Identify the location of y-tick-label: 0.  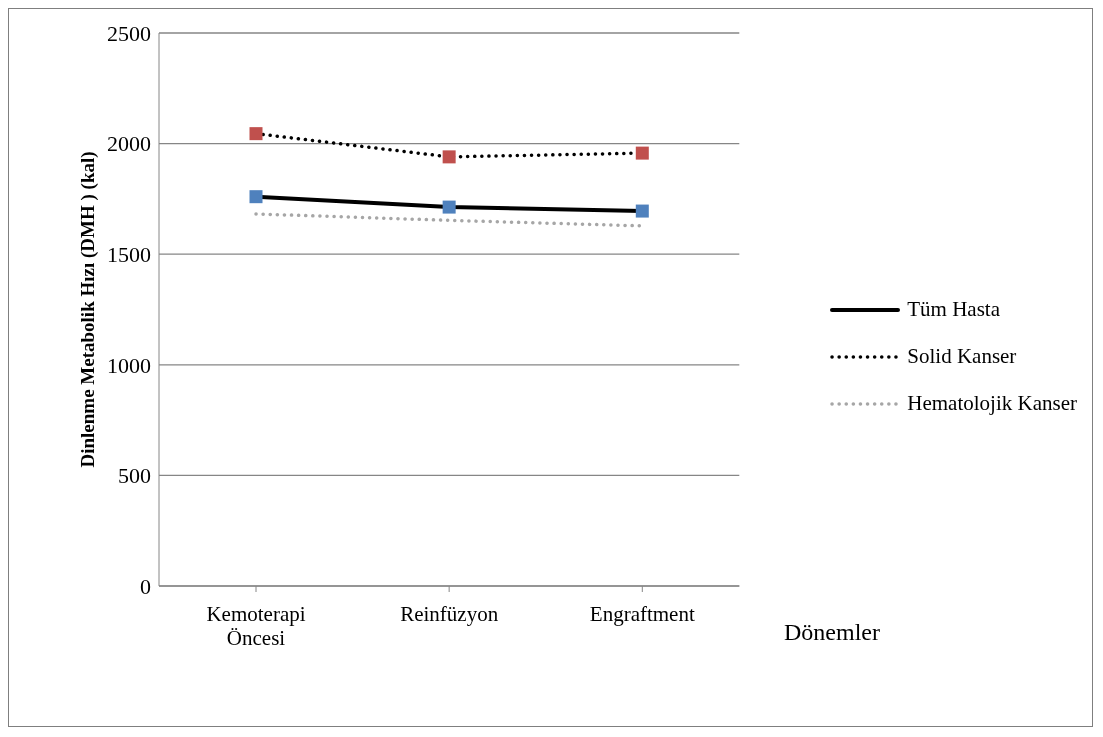
(145, 586).